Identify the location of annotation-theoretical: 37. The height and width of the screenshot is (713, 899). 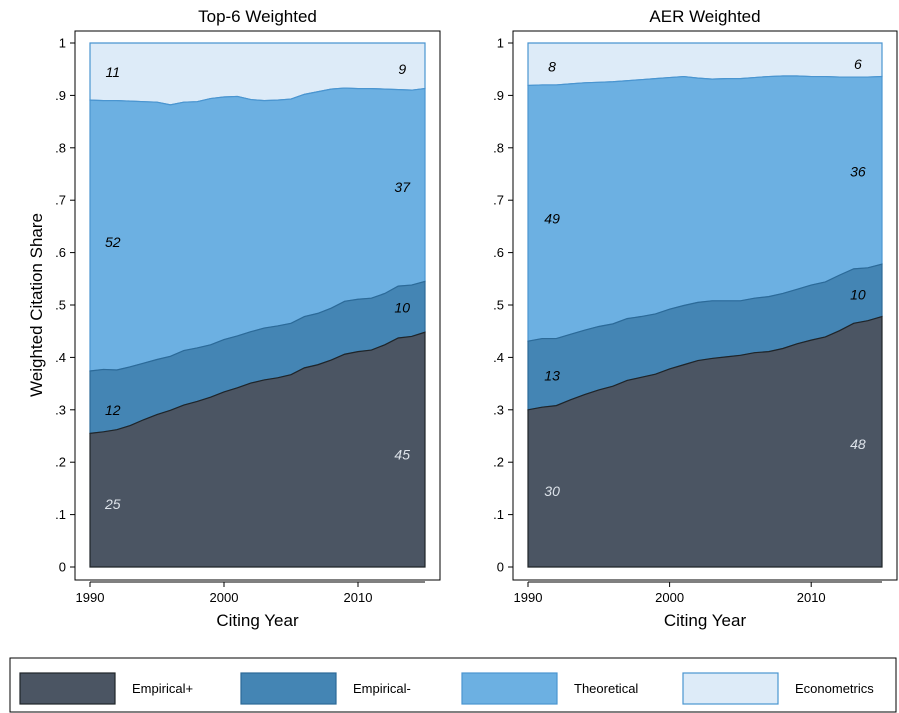
(402, 187).